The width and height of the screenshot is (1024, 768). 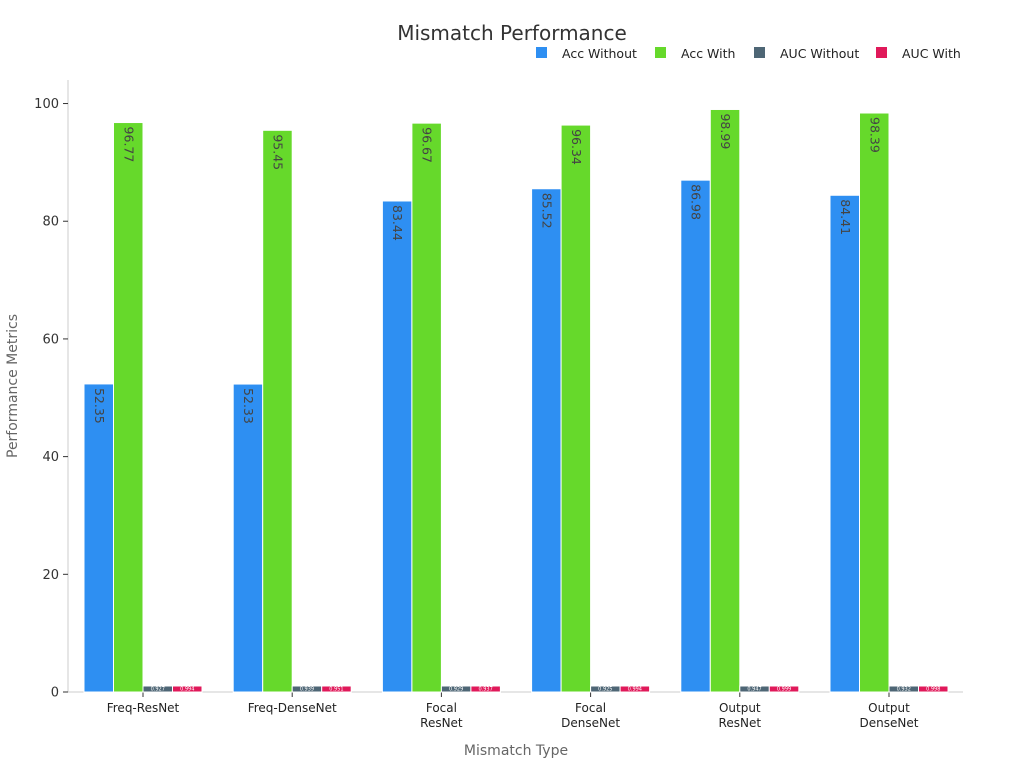 I want to click on y-tick-label: 60, so click(x=50, y=339).